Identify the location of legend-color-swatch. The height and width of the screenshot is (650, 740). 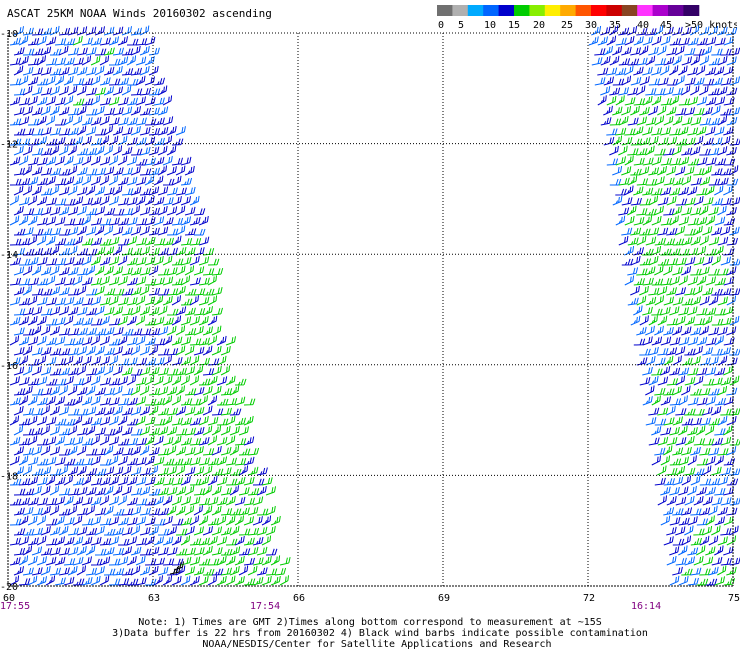
(460, 10).